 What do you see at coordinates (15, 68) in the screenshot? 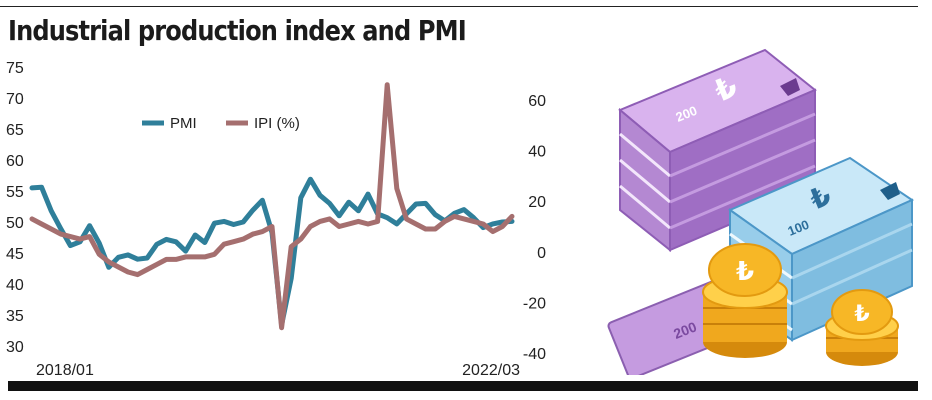
I see `left-tick-label: 75` at bounding box center [15, 68].